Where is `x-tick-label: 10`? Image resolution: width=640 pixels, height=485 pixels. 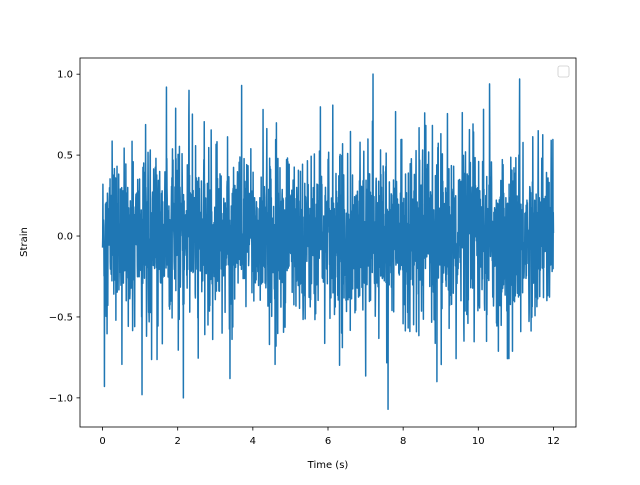
x-tick-label: 10 is located at coordinates (478, 441).